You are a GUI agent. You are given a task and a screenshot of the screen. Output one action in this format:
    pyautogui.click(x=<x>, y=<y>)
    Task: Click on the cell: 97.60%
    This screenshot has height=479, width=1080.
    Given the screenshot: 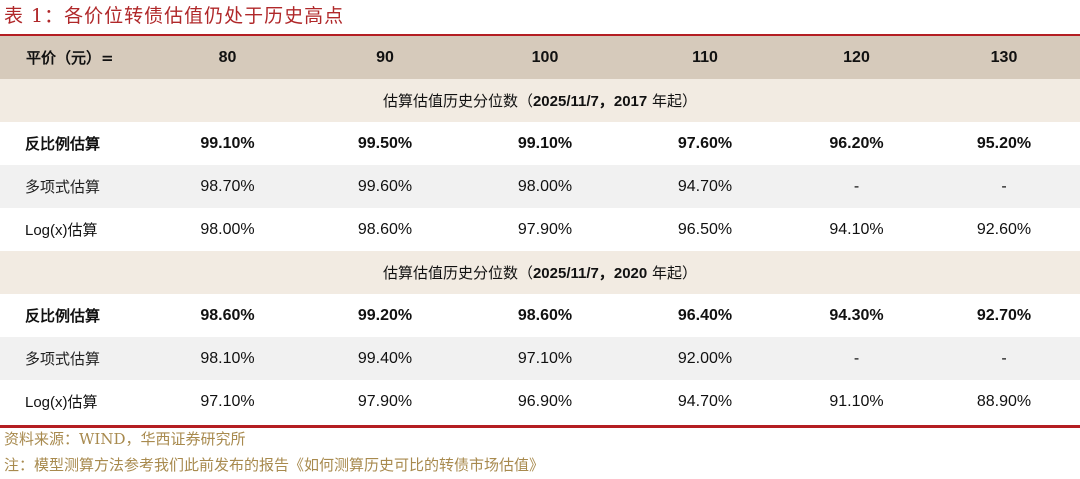 What is the action you would take?
    pyautogui.click(x=705, y=143)
    